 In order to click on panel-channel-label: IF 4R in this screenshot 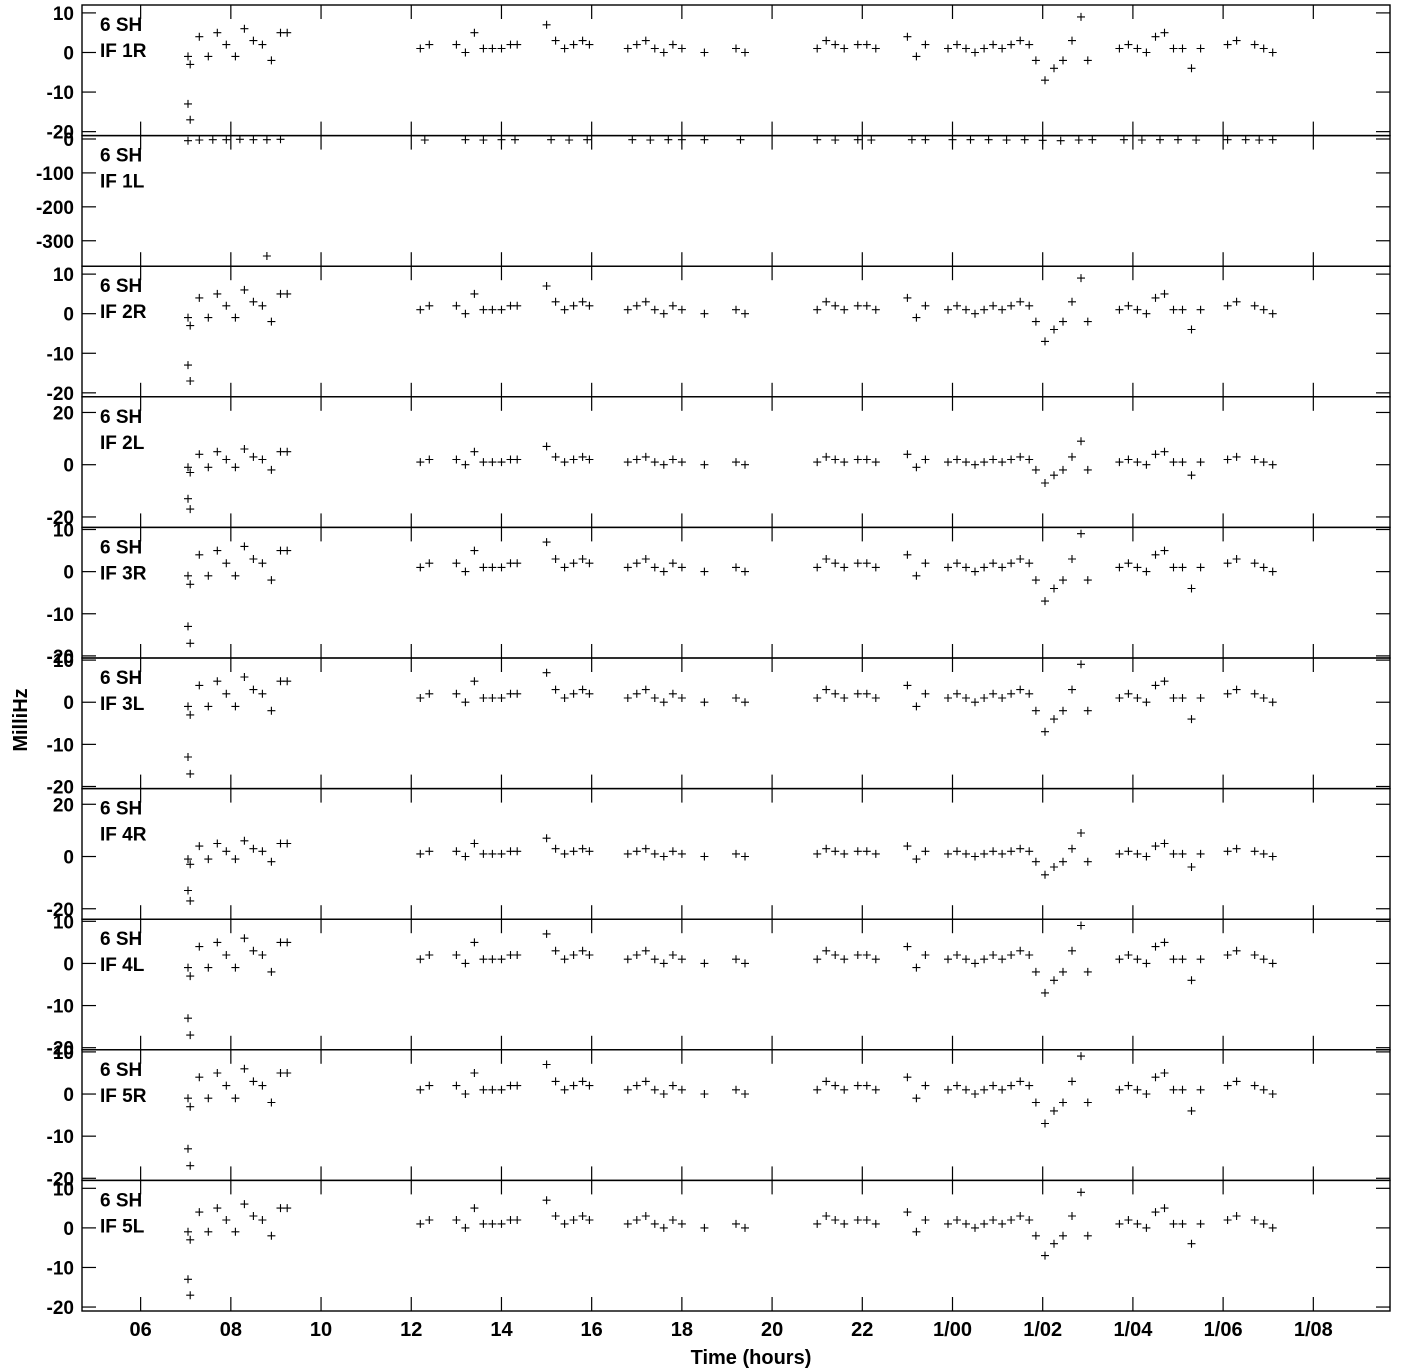, I will do `click(123, 835)`.